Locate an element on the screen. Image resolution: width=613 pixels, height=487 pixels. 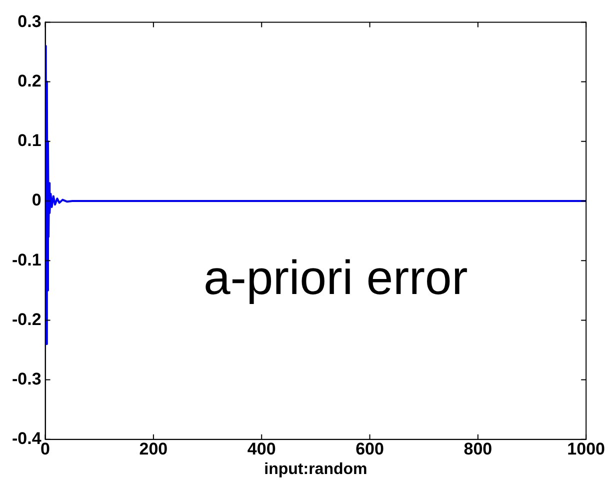
y-tick-label: 0.2 is located at coordinates (30, 80).